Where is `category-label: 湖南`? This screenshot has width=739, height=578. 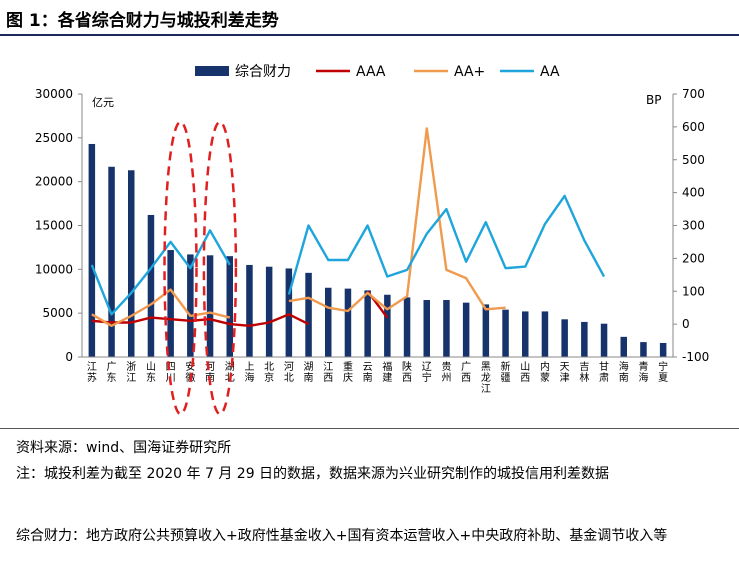 category-label: 湖南 is located at coordinates (309, 372).